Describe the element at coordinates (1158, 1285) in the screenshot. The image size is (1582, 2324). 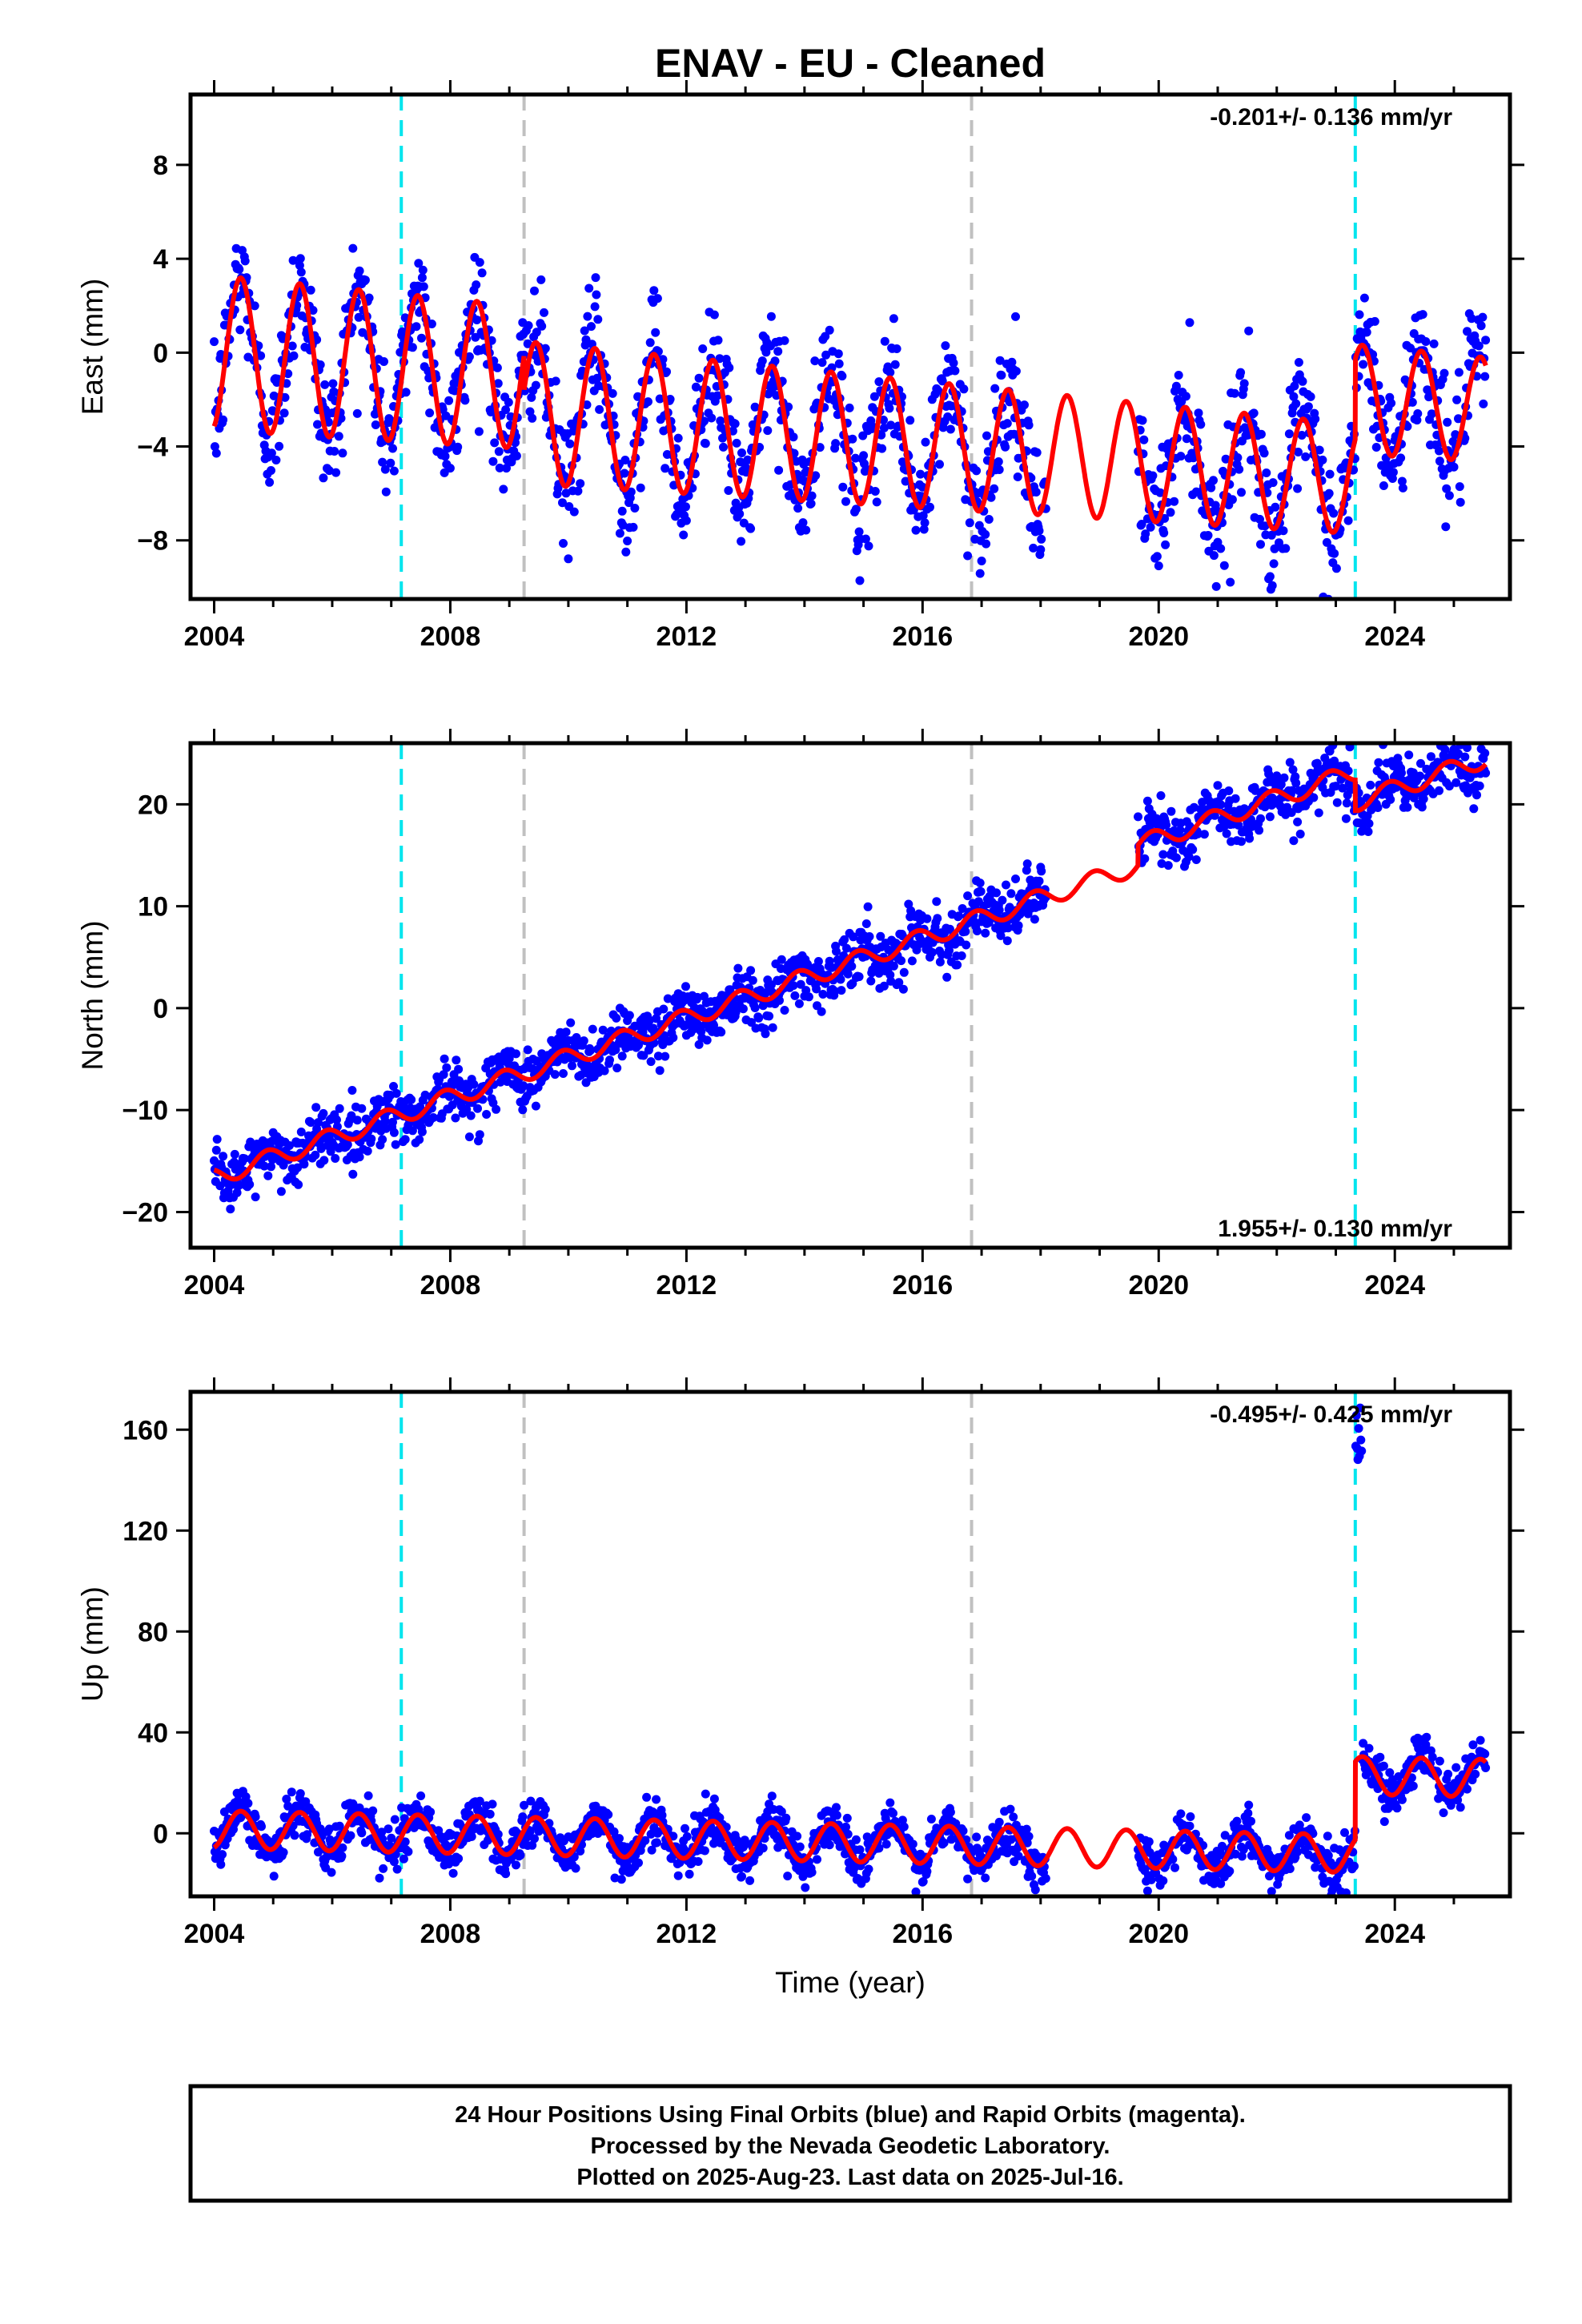
I see `x-tick-label: 2020` at that location.